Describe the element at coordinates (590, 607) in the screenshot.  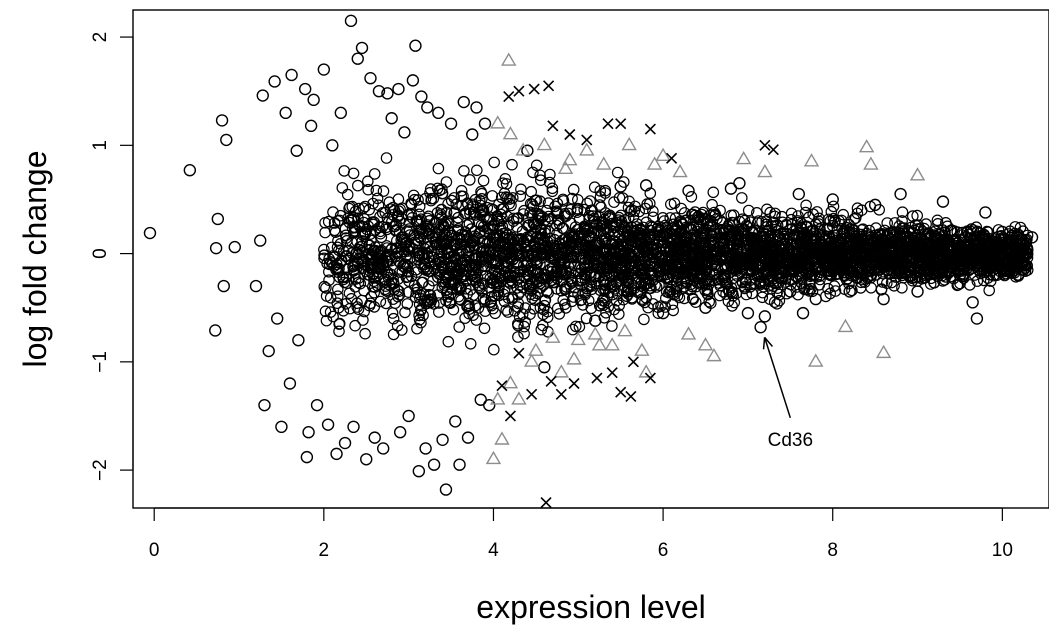
I see `x-axis-title: expression level` at that location.